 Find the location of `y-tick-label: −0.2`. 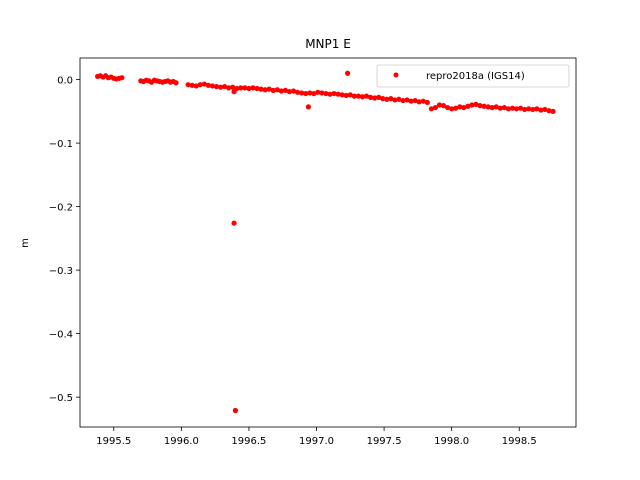

y-tick-label: −0.2 is located at coordinates (61, 208).